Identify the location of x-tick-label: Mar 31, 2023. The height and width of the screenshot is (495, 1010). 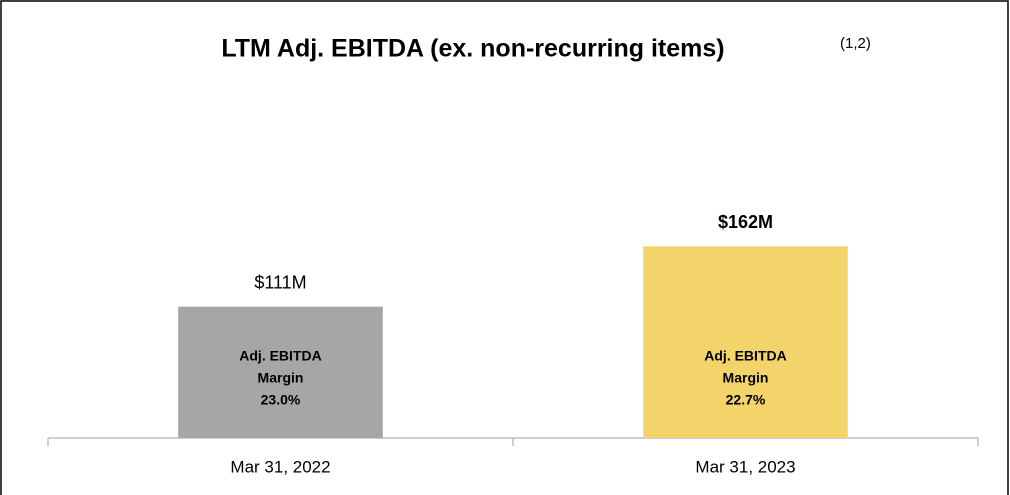
(745, 466).